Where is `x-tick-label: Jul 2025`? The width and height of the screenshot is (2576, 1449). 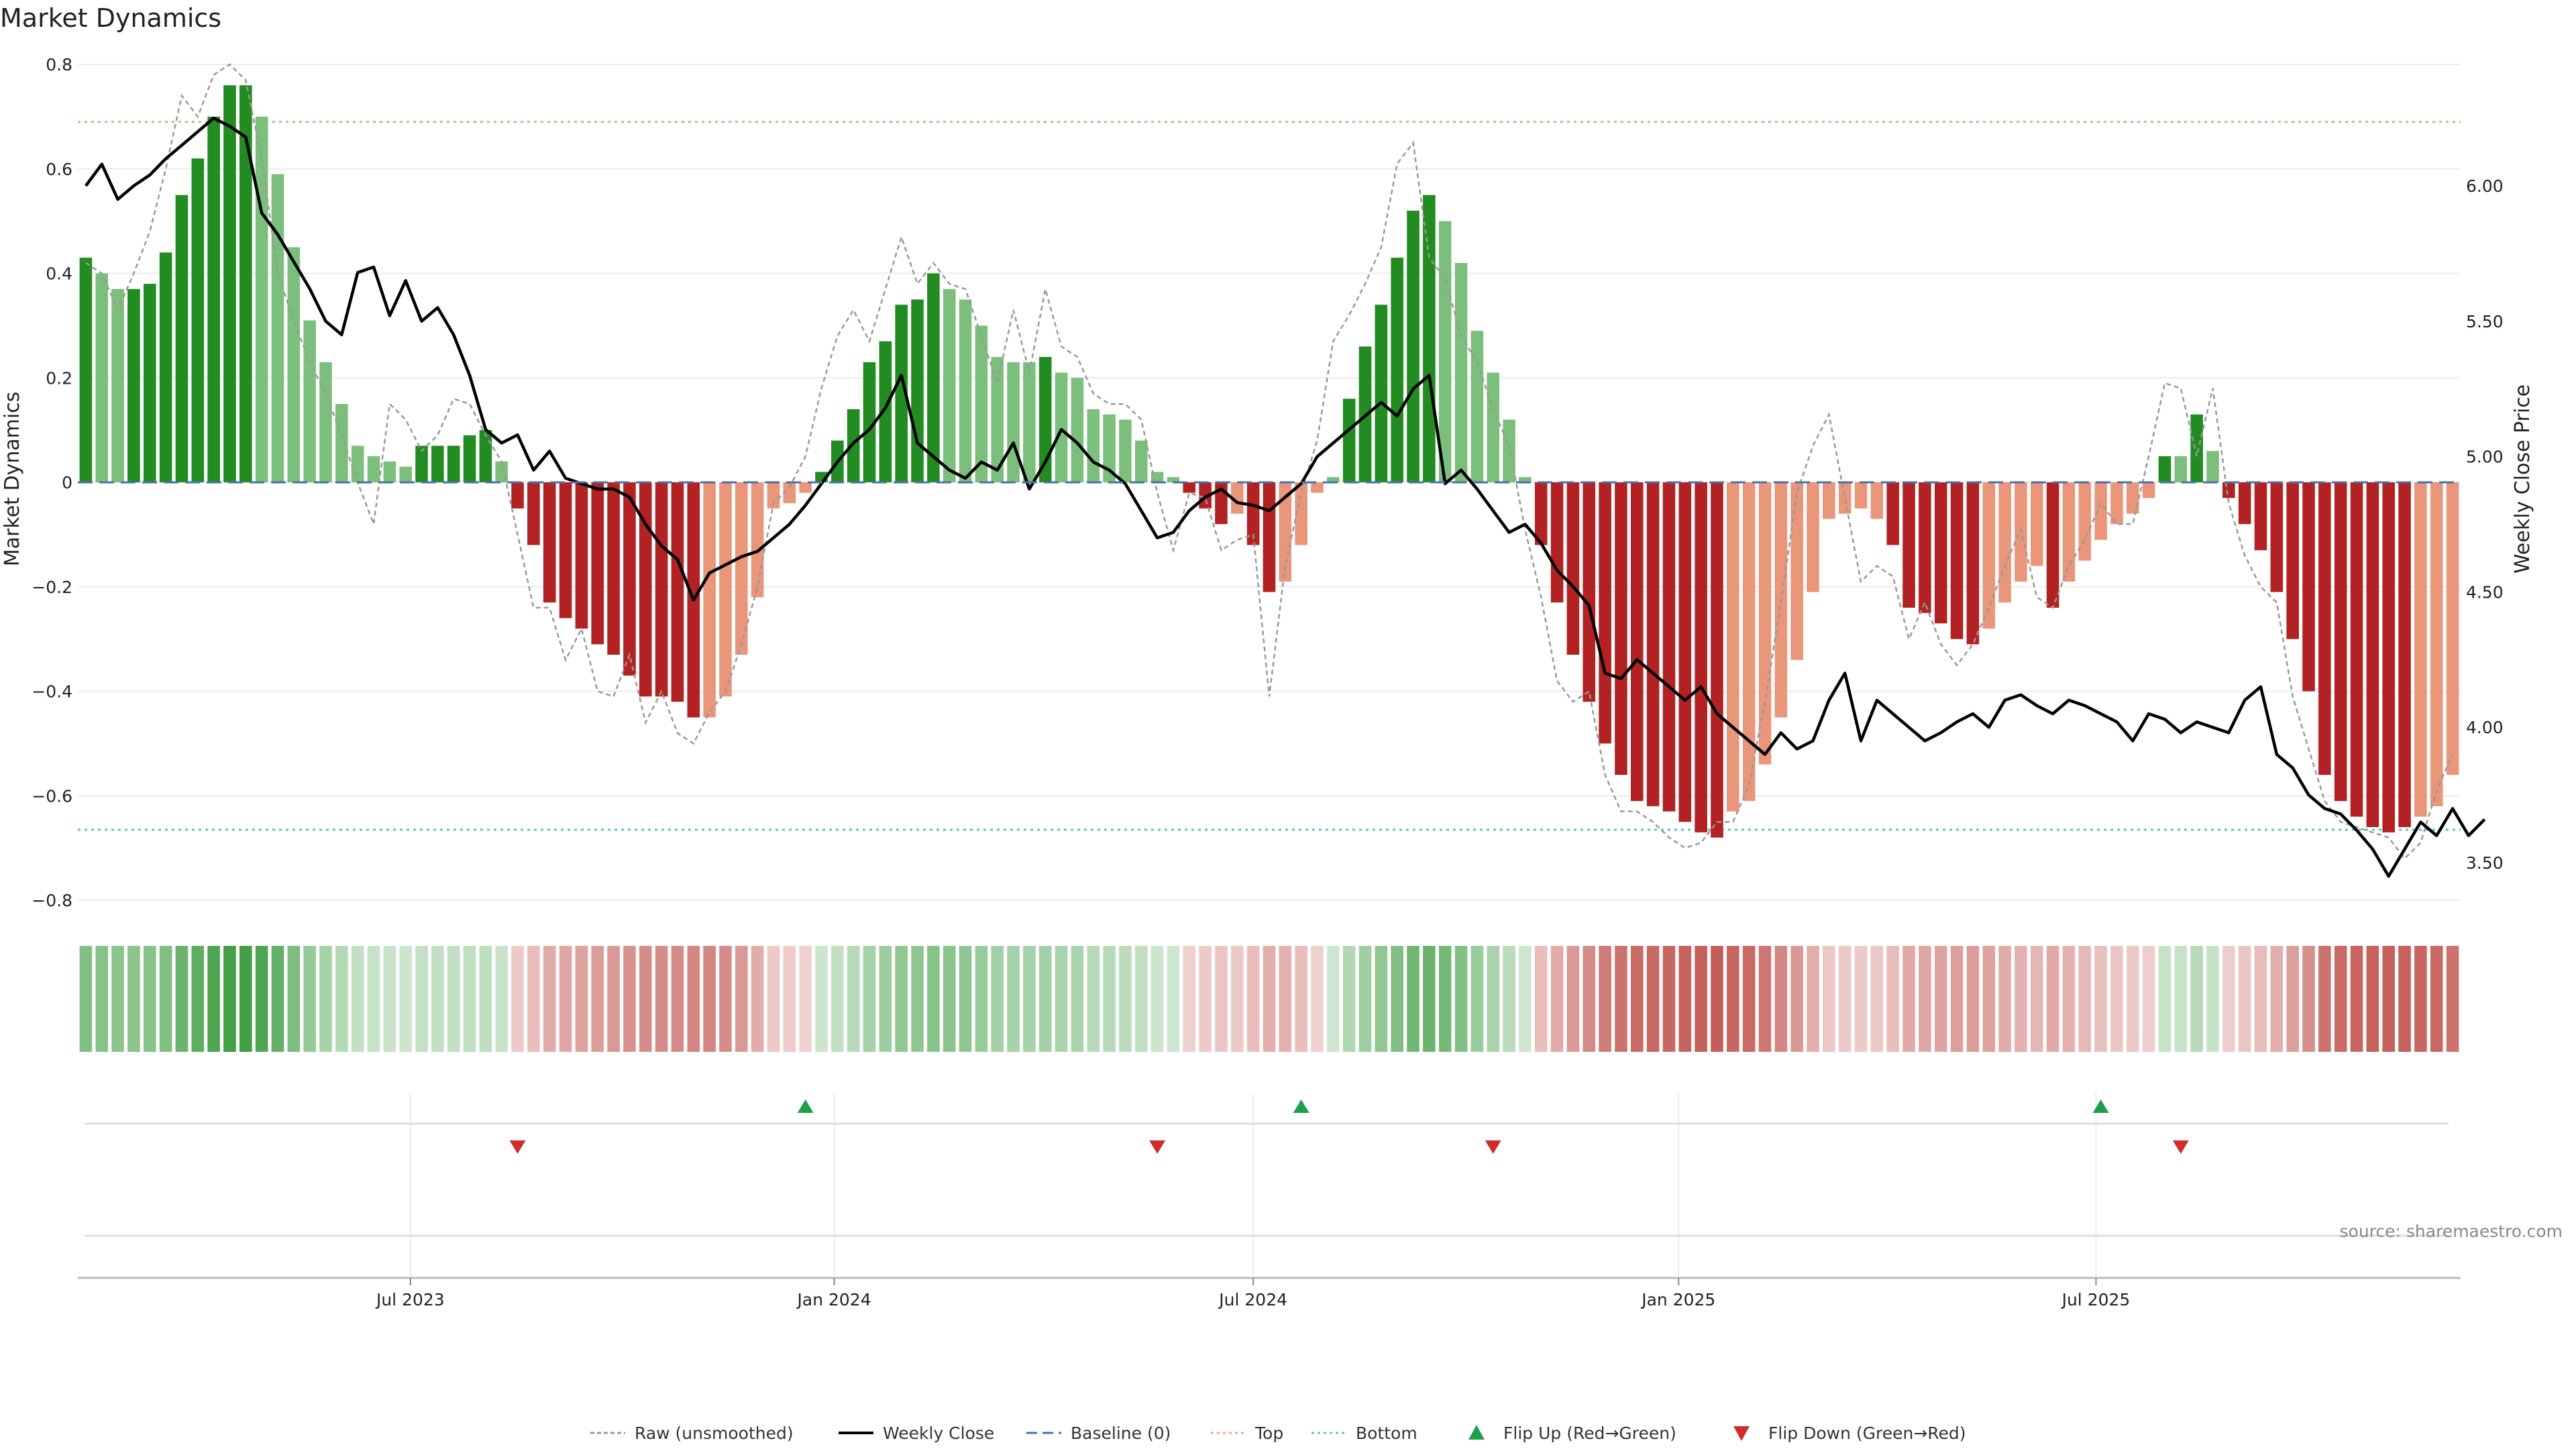
x-tick-label: Jul 2025 is located at coordinates (2096, 1299).